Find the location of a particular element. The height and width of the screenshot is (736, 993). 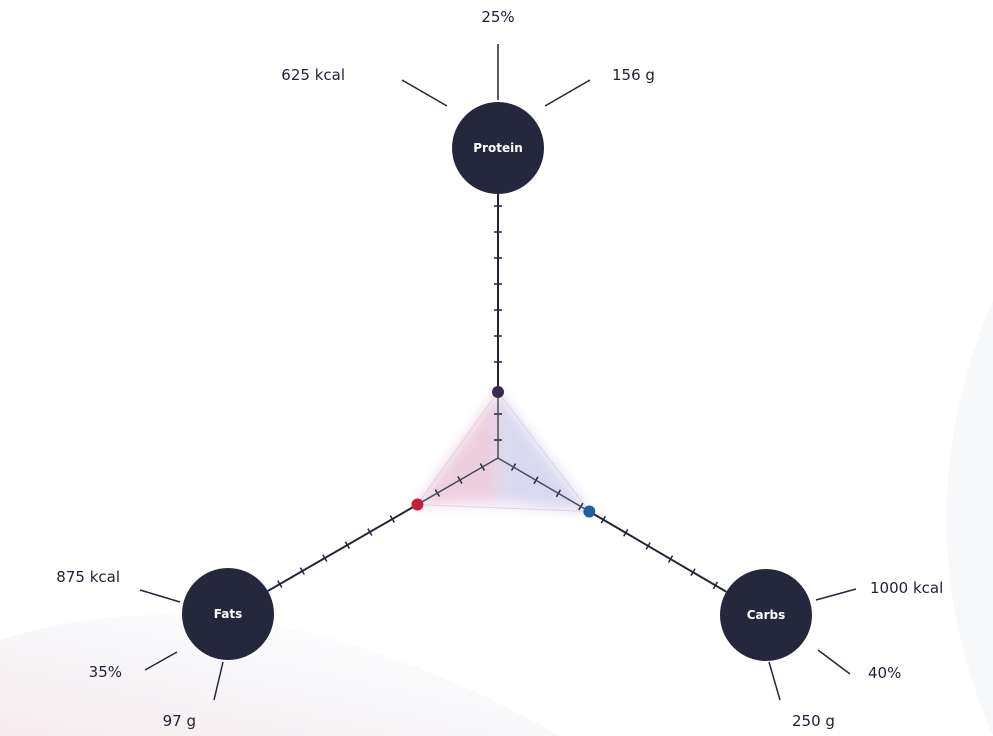

carbs-percent-label: 40% is located at coordinates (884, 673).